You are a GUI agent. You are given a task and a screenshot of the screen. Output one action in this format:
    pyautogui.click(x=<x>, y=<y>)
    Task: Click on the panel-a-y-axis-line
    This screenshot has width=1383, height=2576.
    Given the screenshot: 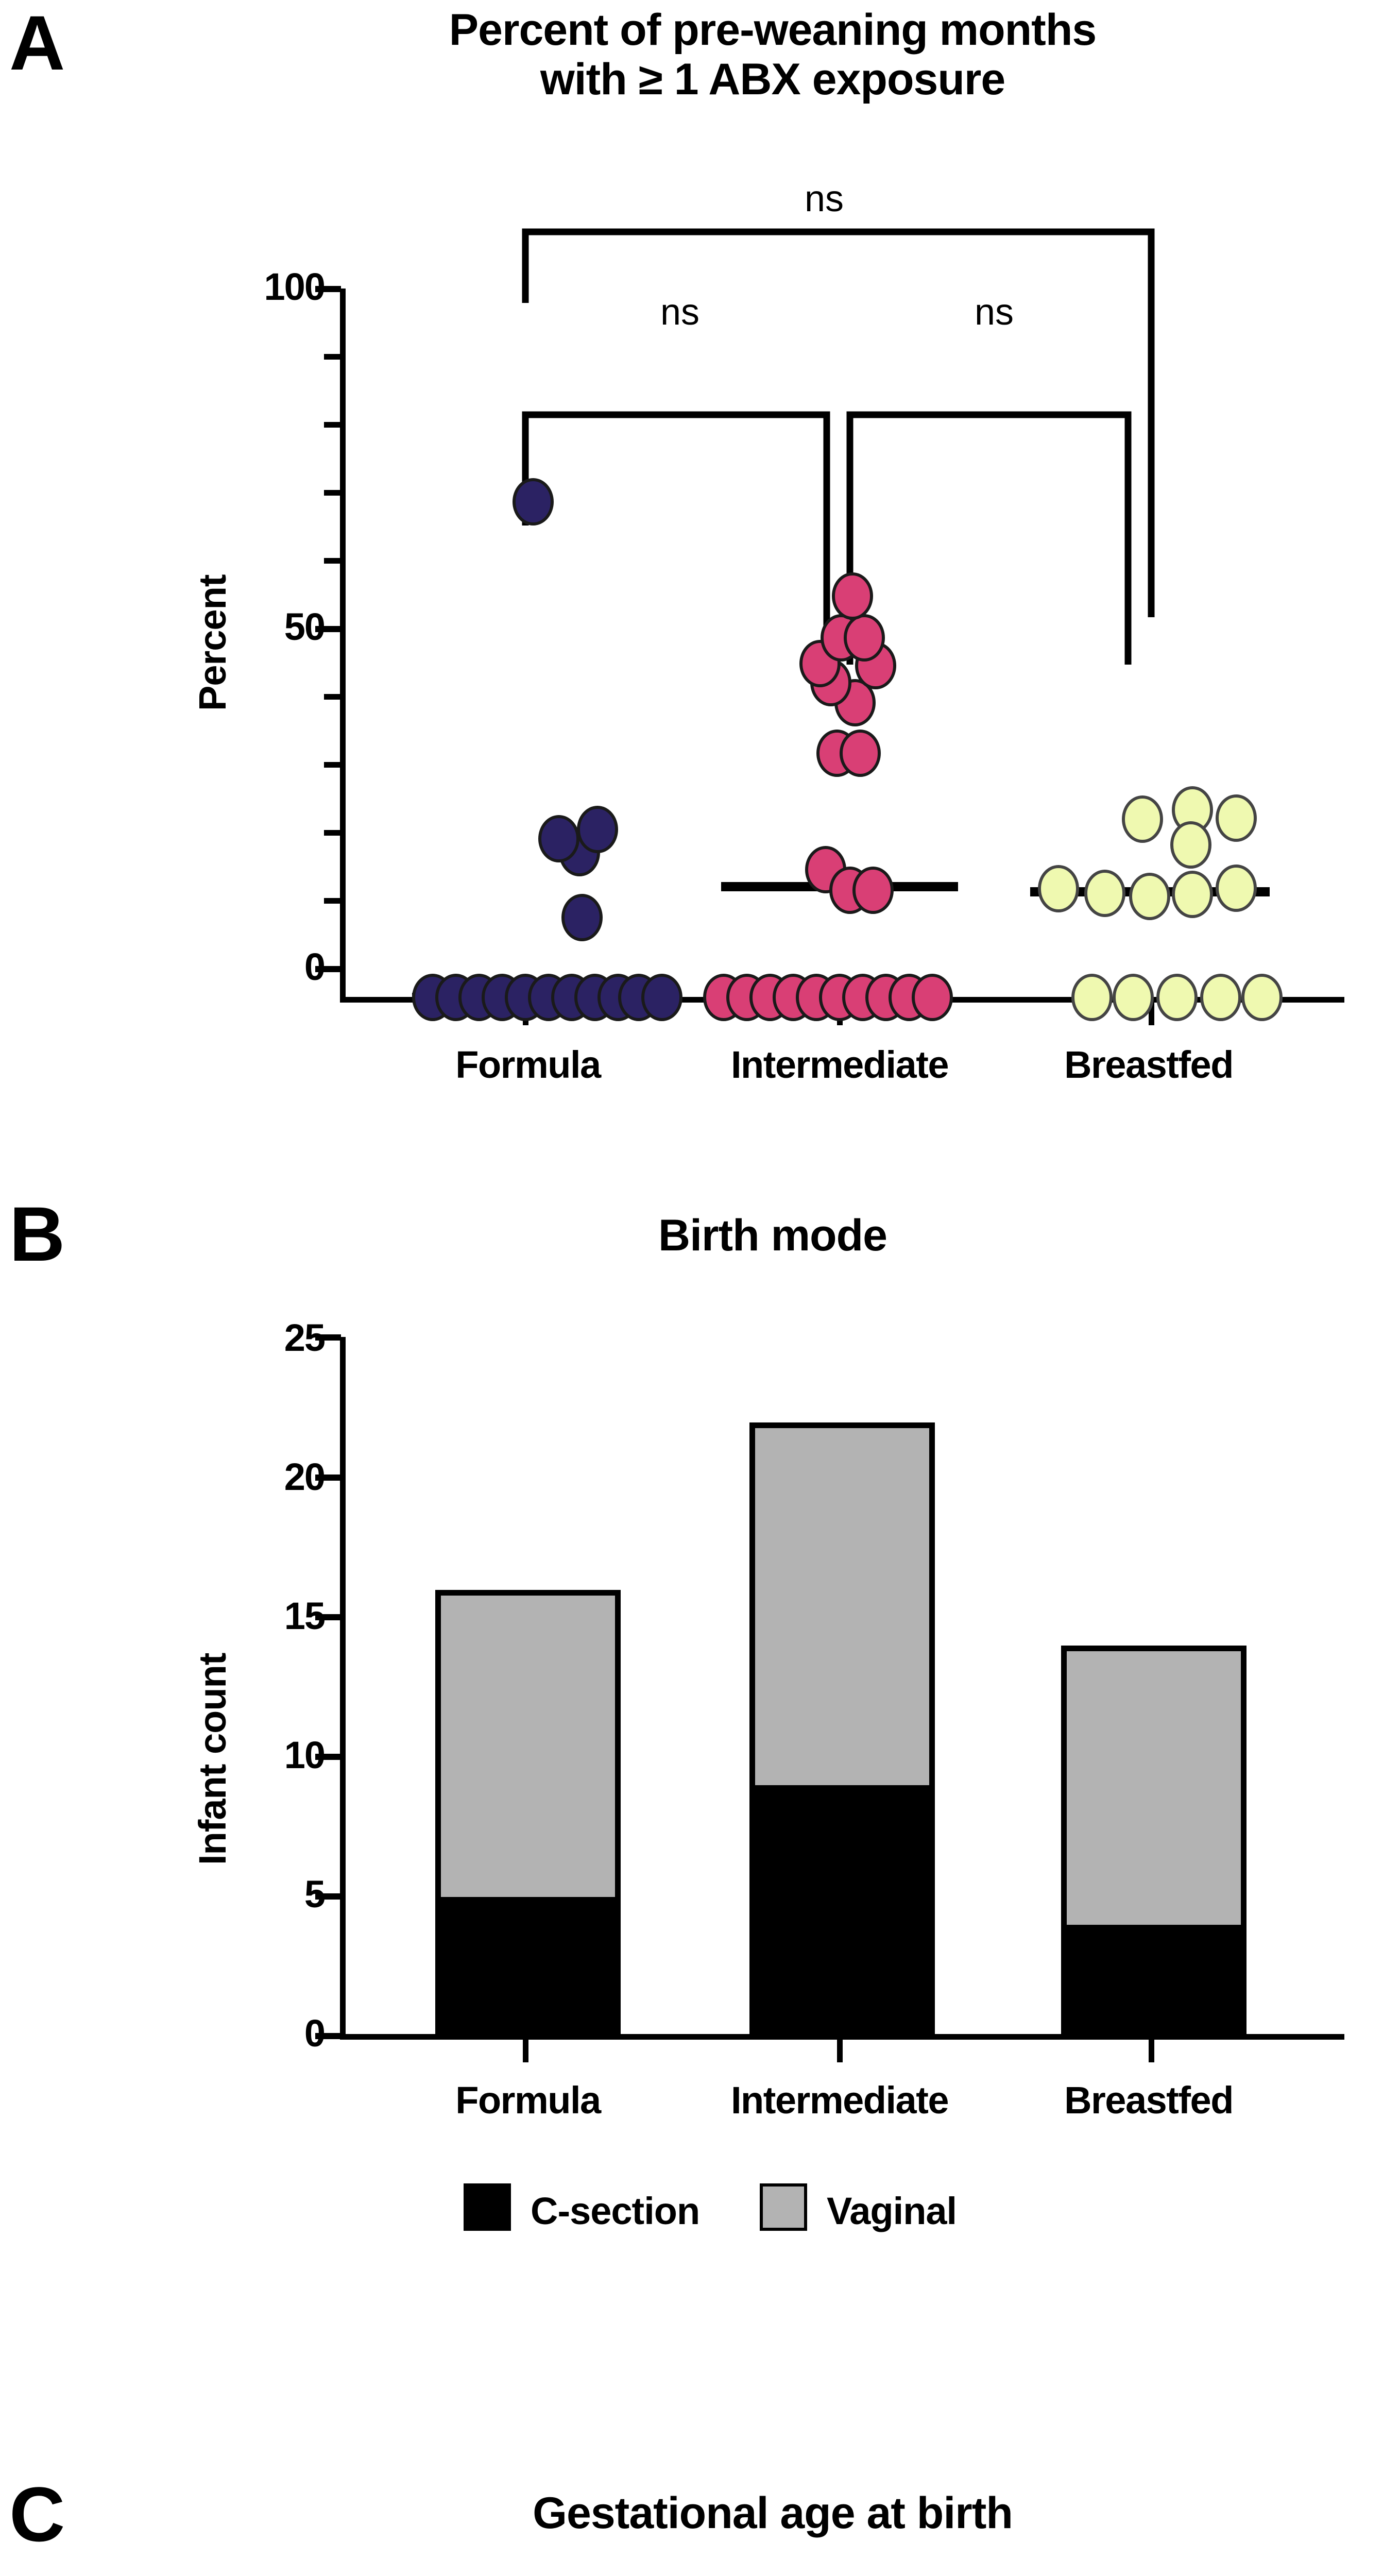 What is the action you would take?
    pyautogui.click(x=343, y=644)
    